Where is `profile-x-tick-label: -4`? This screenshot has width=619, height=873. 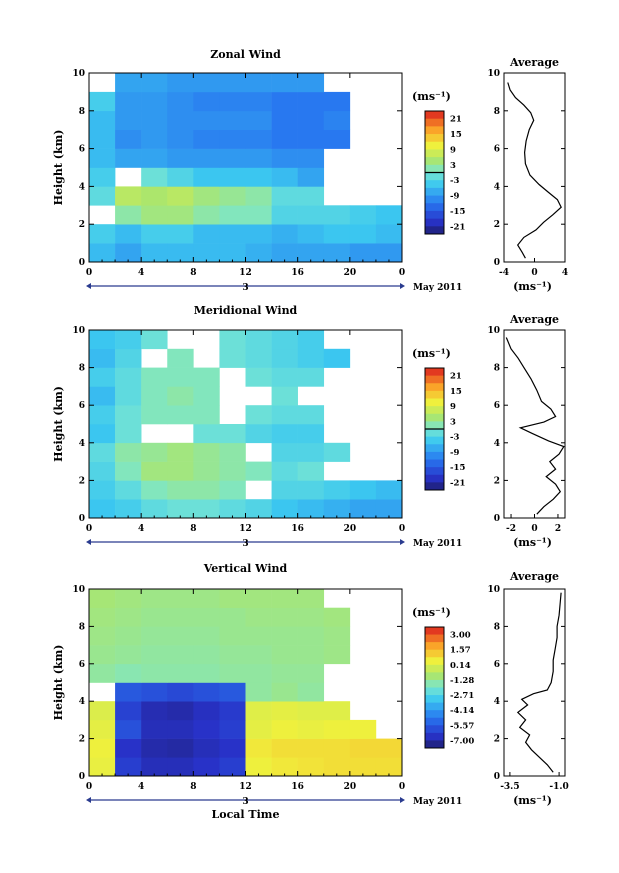
profile-x-tick-label: -4 is located at coordinates (504, 273).